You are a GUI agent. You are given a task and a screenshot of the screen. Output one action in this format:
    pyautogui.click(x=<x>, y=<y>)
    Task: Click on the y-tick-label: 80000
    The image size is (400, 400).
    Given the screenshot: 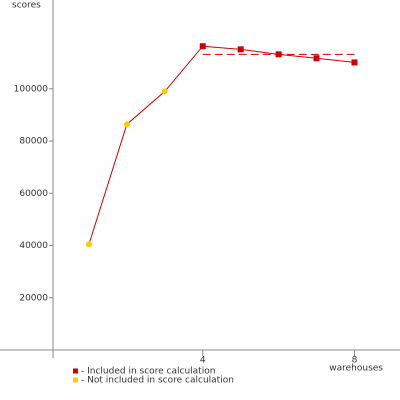 What is the action you would take?
    pyautogui.click(x=33, y=142)
    